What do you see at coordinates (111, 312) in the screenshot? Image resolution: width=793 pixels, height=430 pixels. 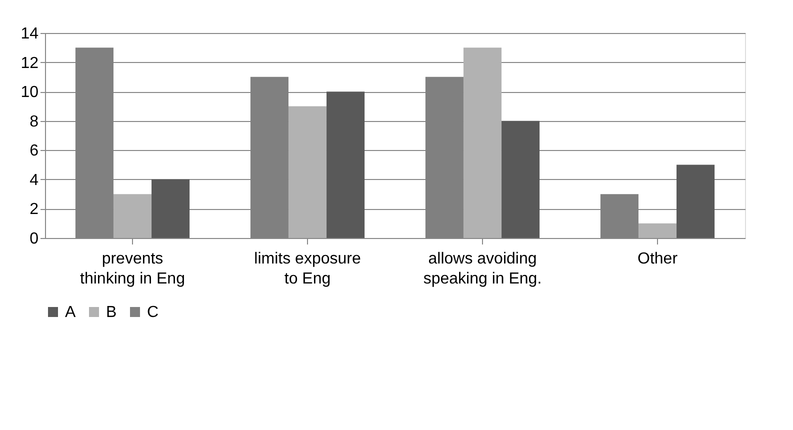 I see `legend-label: B` at bounding box center [111, 312].